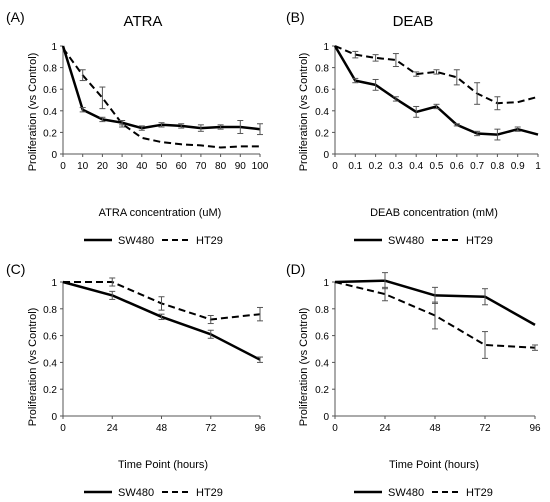 Image resolution: width=550 pixels, height=502 pixels. What do you see at coordinates (416, 166) in the screenshot?
I see `x-tick-label: 0.4` at bounding box center [416, 166].